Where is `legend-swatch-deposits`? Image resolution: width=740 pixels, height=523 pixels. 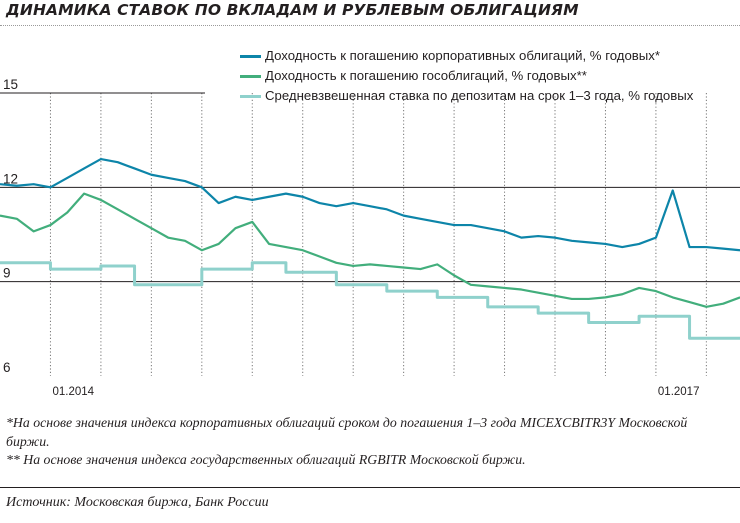 legend-swatch-deposits is located at coordinates (250, 96).